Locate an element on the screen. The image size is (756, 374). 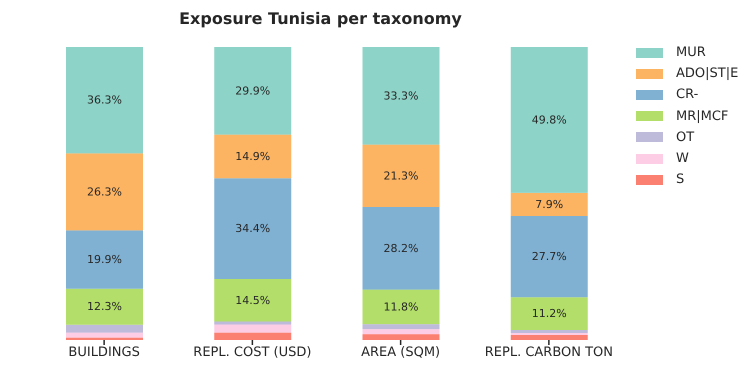
data-label: 28.2% is located at coordinates (401, 248).